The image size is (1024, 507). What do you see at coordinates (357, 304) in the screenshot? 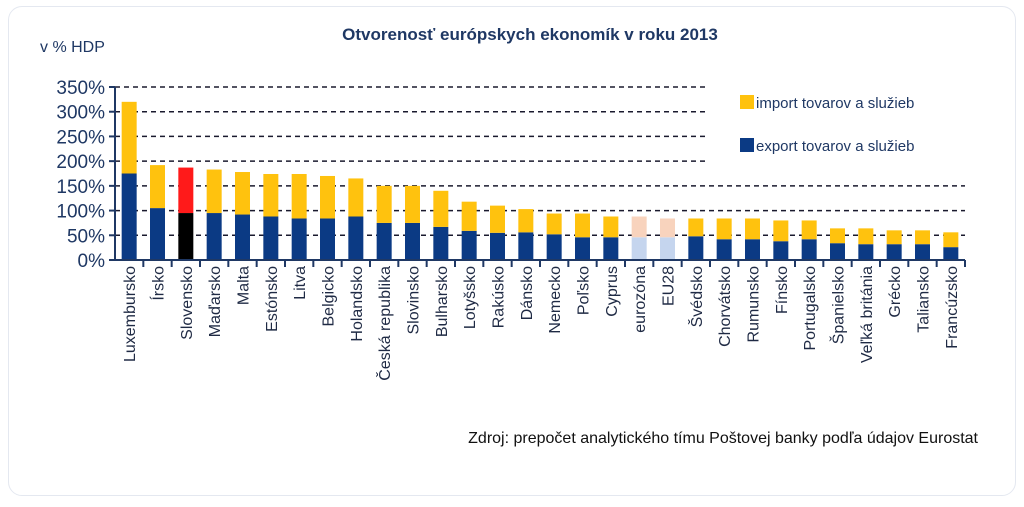
I see `x-tick-label: Holandsko` at bounding box center [357, 304].